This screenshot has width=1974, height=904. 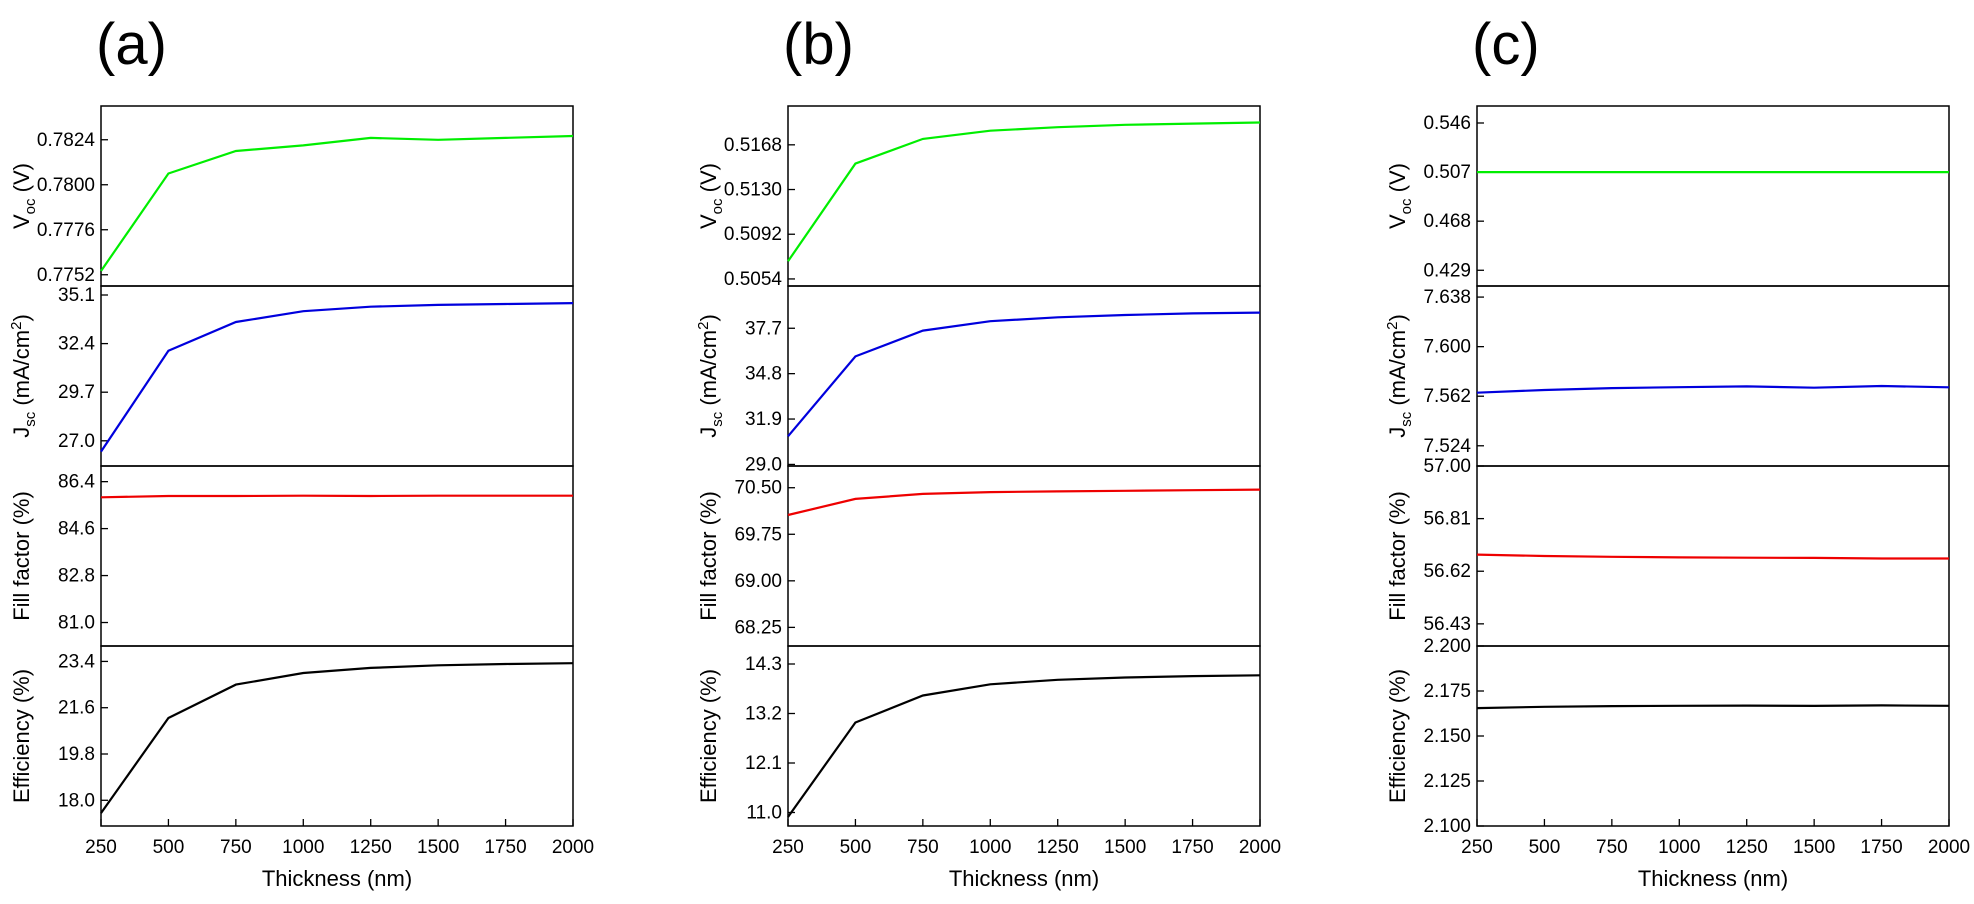 I want to click on y-tick-label: 0.7800, so click(x=66, y=185).